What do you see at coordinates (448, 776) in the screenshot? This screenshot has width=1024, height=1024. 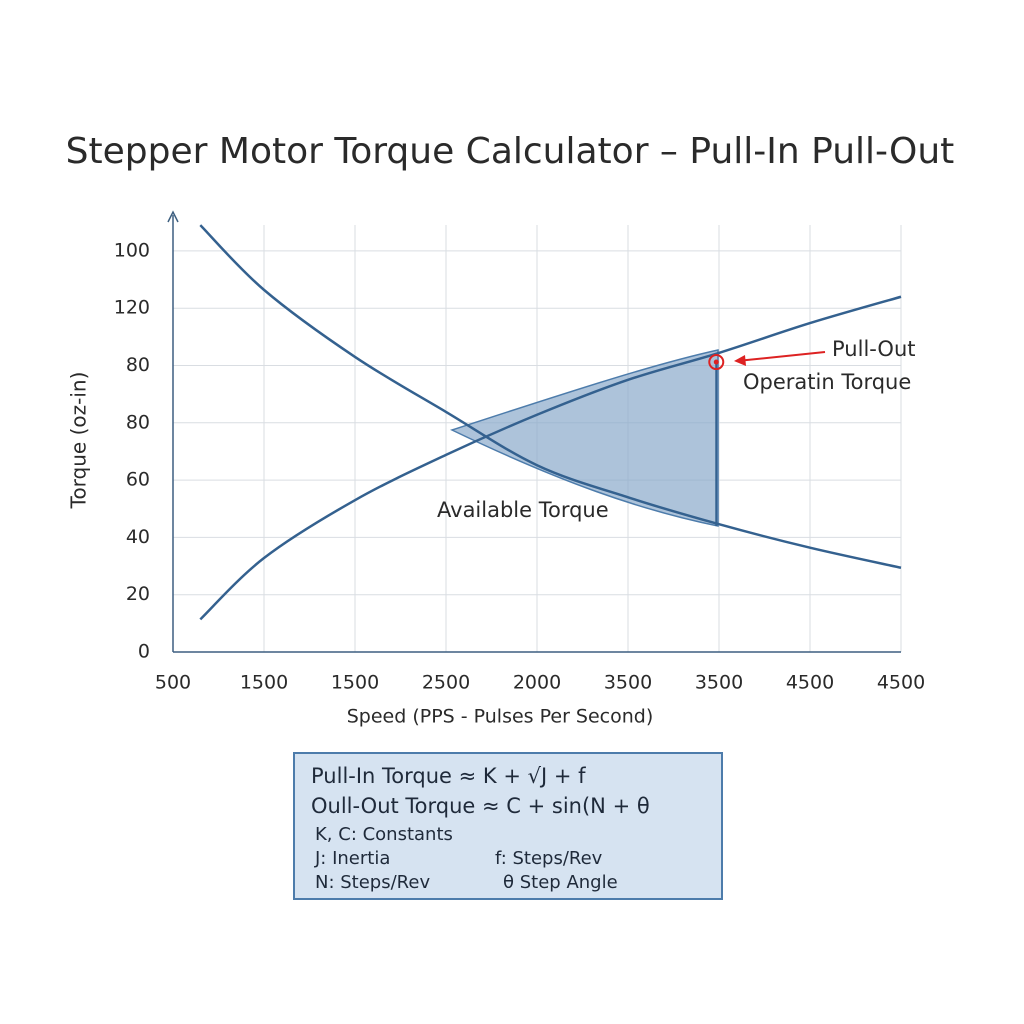 I see `formula: Pull-In Torque ≈ K + √J + f` at bounding box center [448, 776].